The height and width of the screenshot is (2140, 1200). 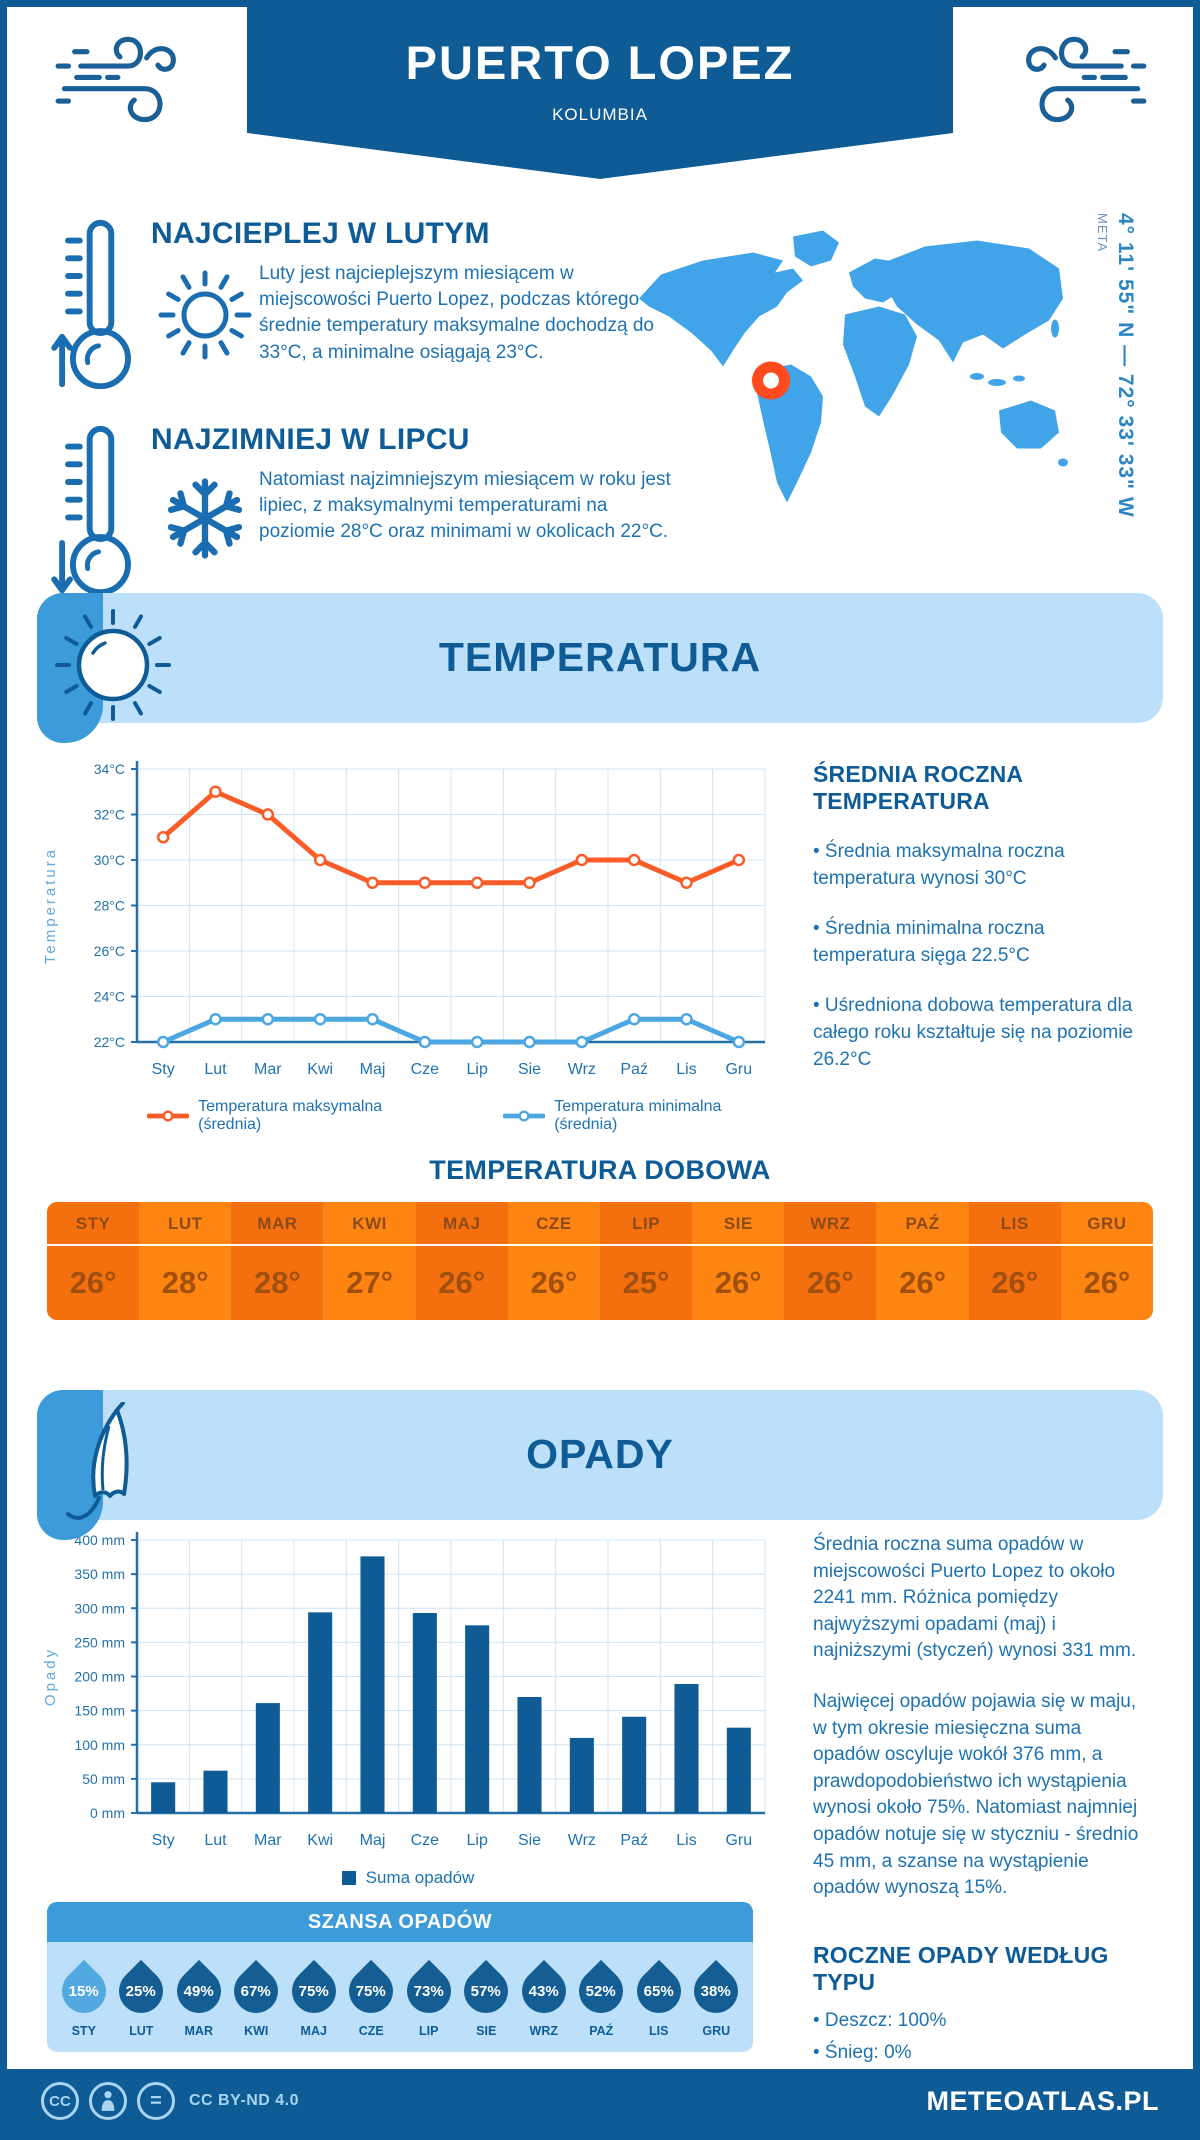 I want to click on droplet-percentage: 67%, so click(x=256, y=1991).